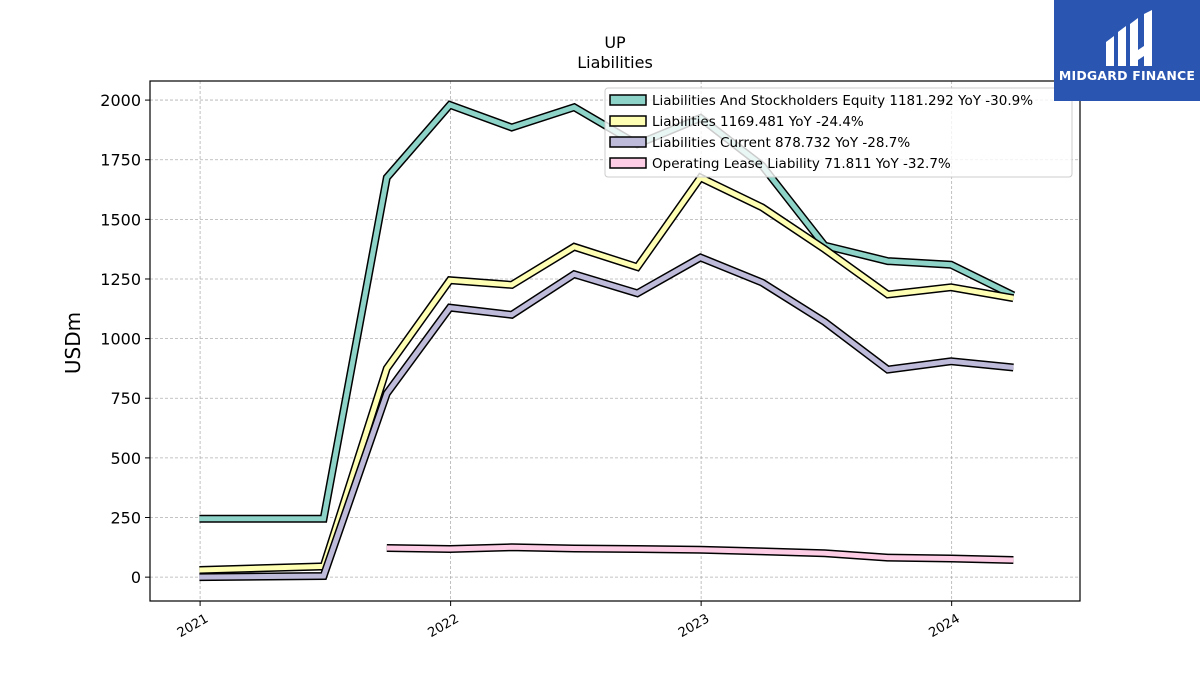 Image resolution: width=1200 pixels, height=675 pixels. I want to click on y-tick-label: 2000, so click(120, 100).